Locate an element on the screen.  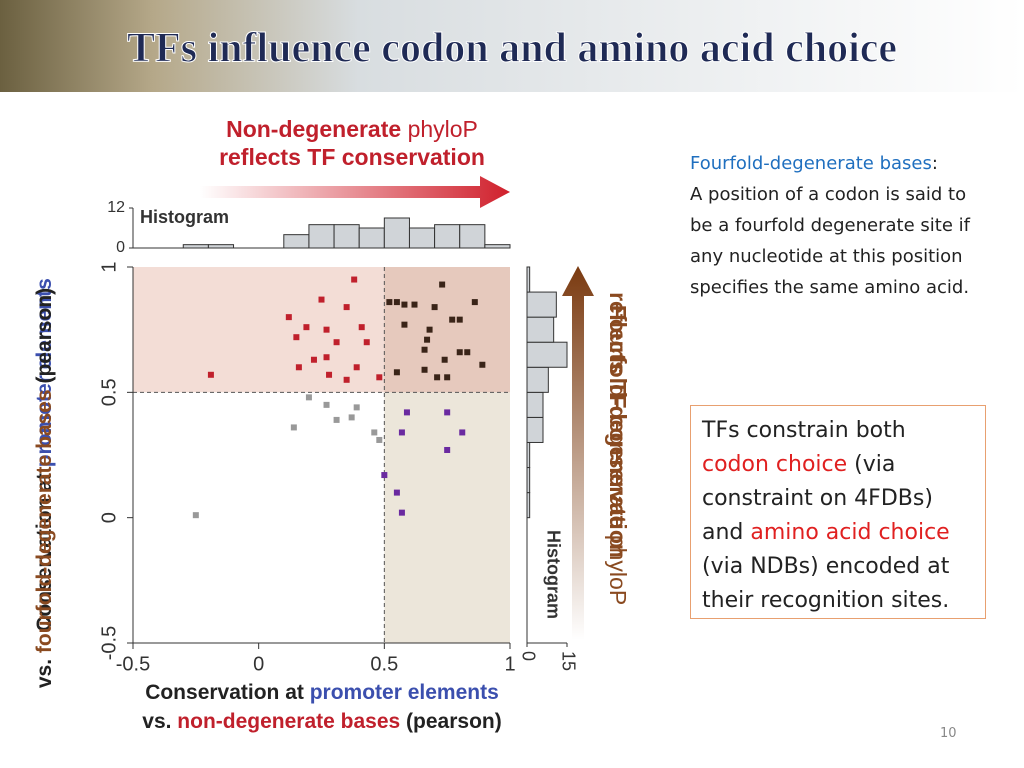
annotation-part: reflects TF conservation is located at coordinates (618, 425).